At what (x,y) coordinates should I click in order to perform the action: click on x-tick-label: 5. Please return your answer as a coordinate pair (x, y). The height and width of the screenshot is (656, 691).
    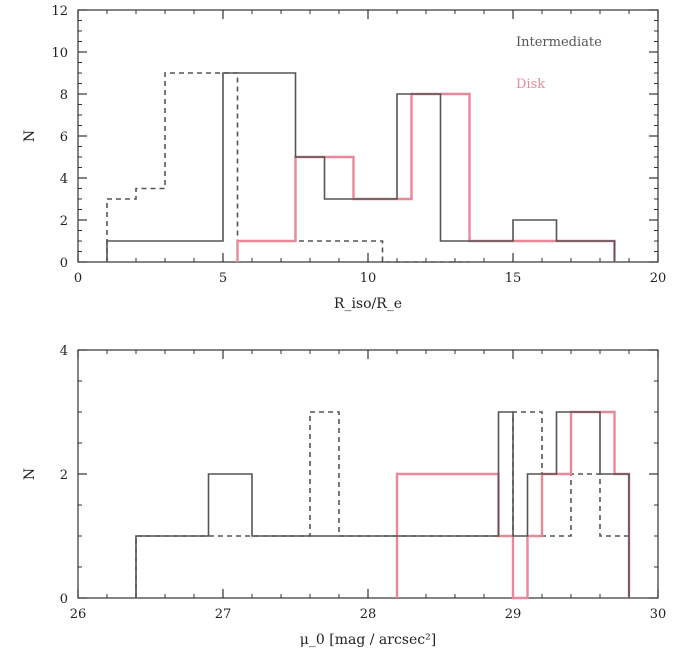
    Looking at the image, I should click on (223, 278).